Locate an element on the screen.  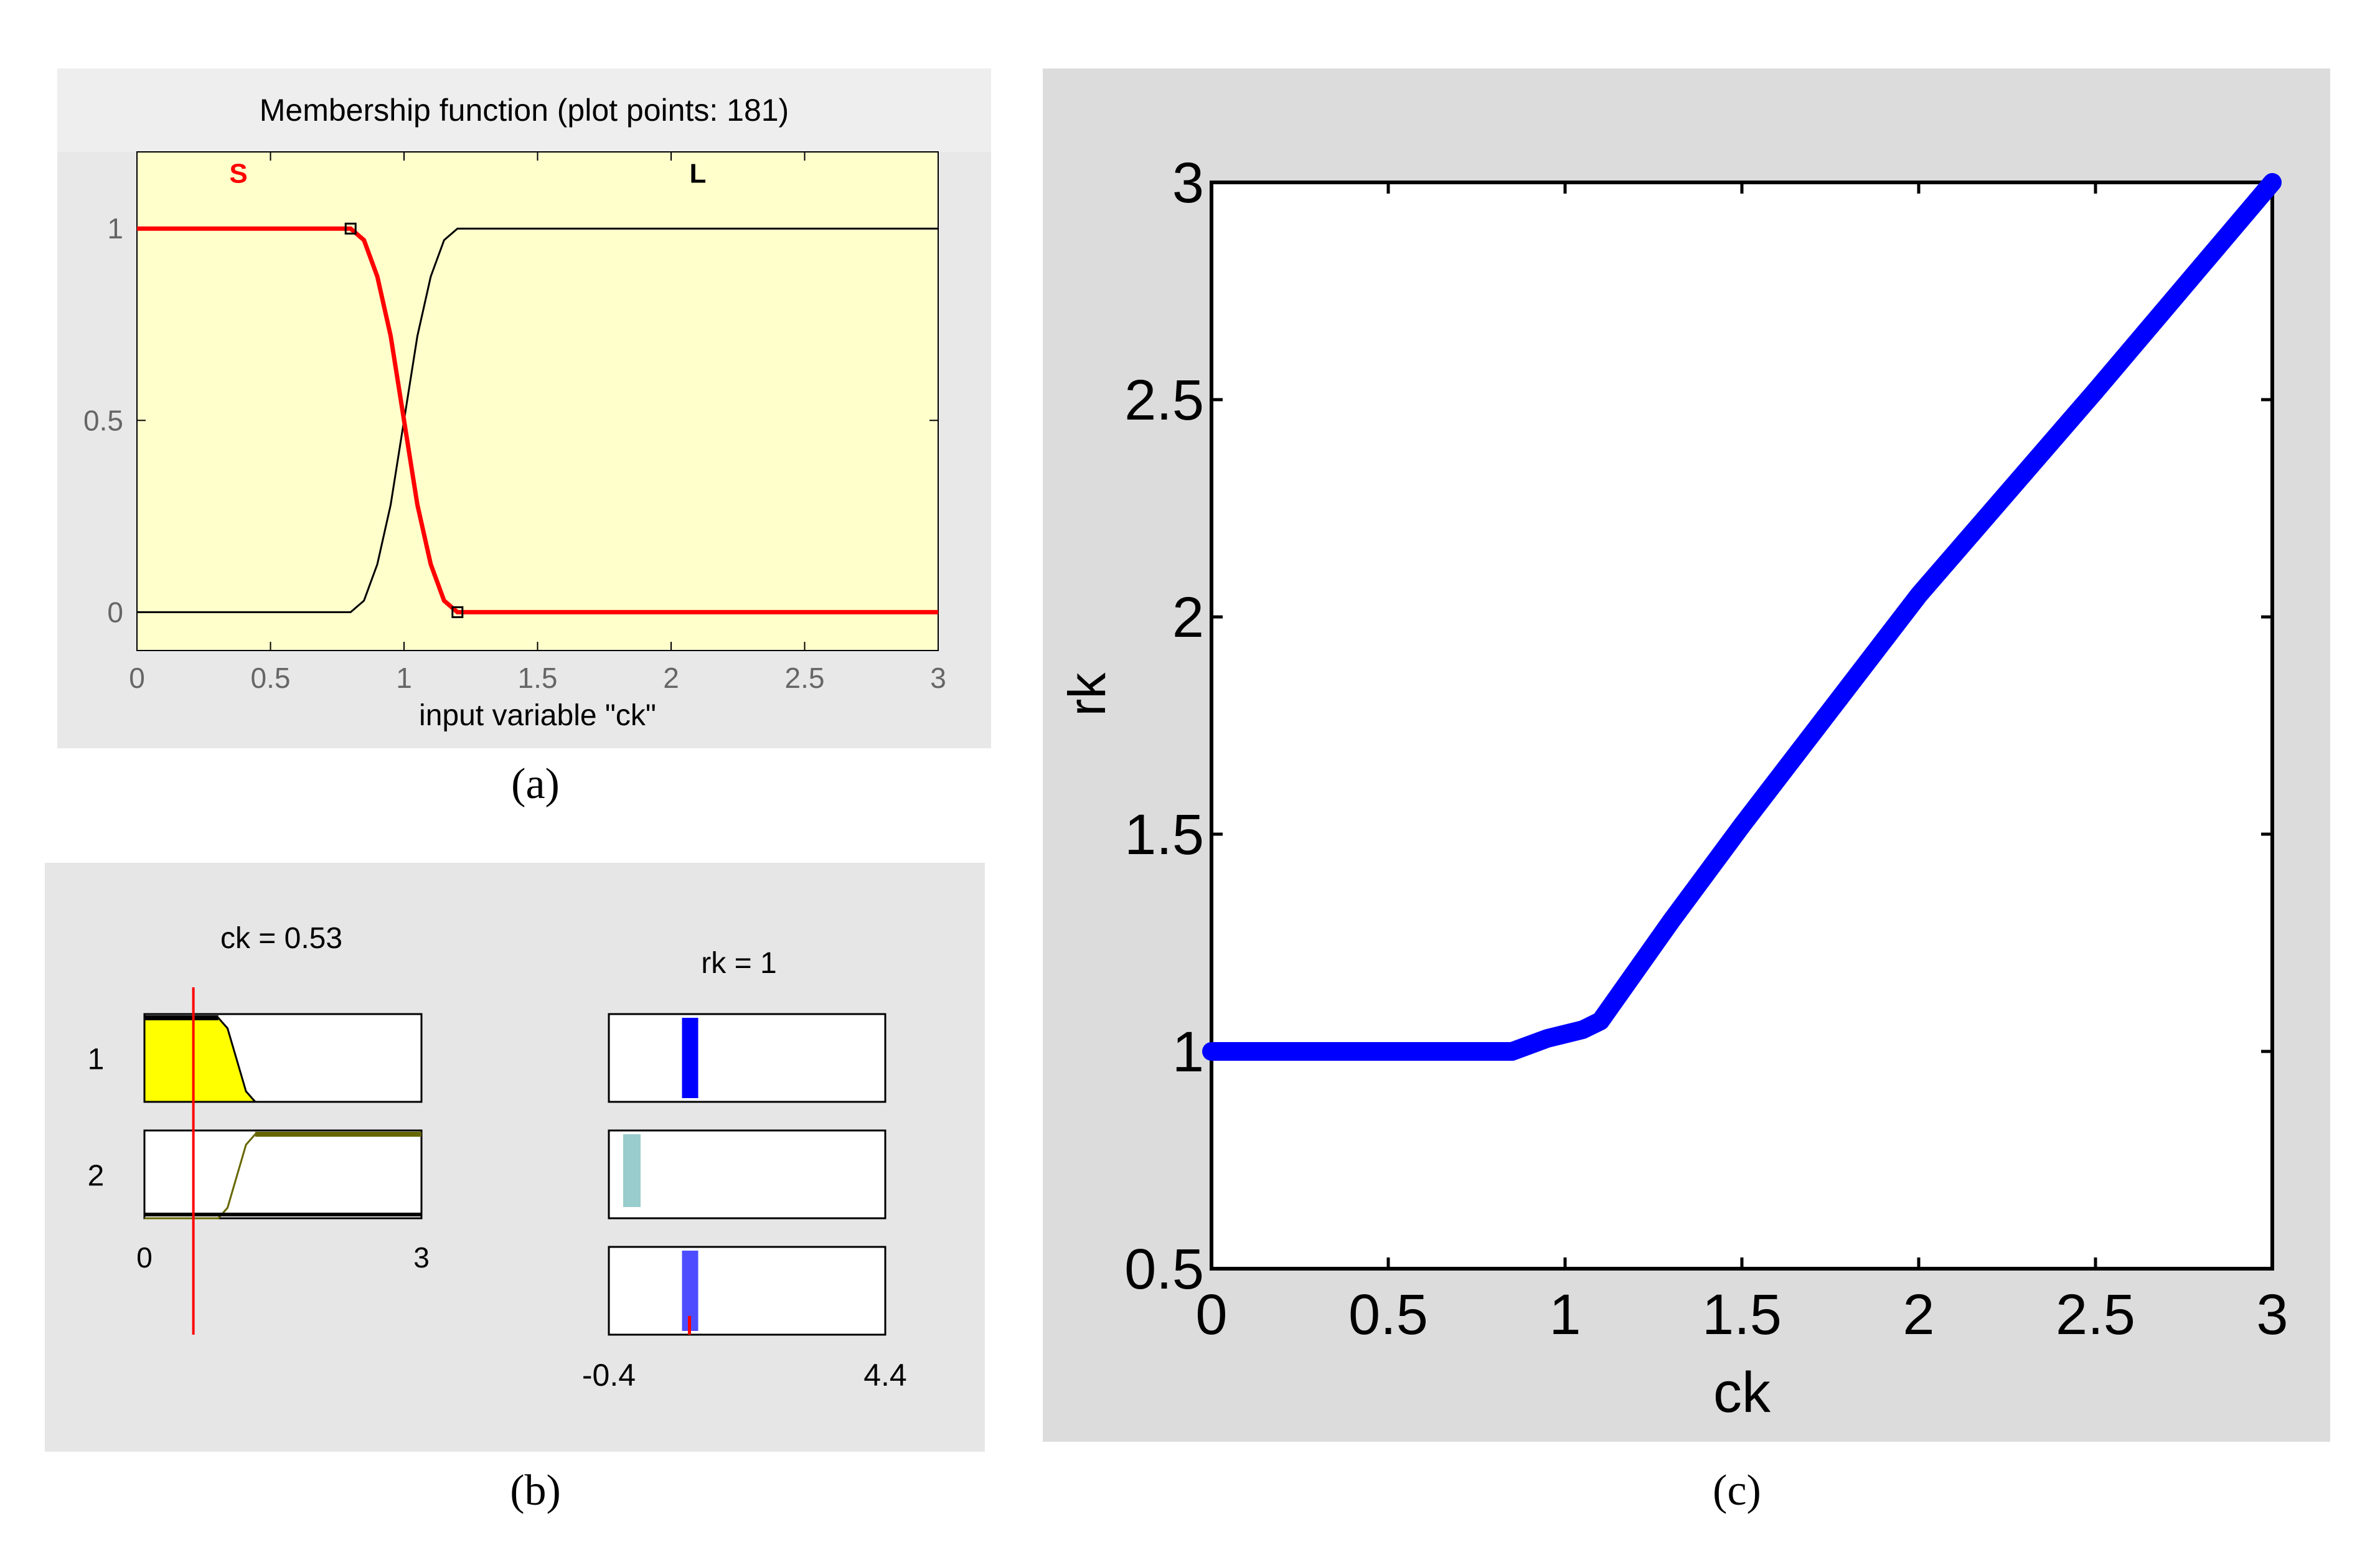
input-value-label: ck = 0.53 is located at coordinates (281, 938).